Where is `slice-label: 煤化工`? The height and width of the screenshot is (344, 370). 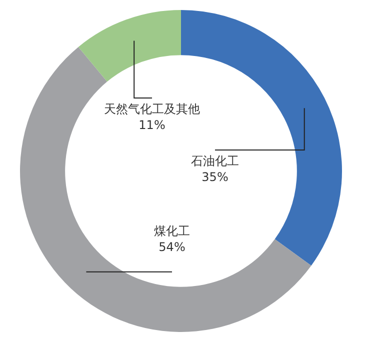 slice-label: 煤化工 is located at coordinates (172, 231).